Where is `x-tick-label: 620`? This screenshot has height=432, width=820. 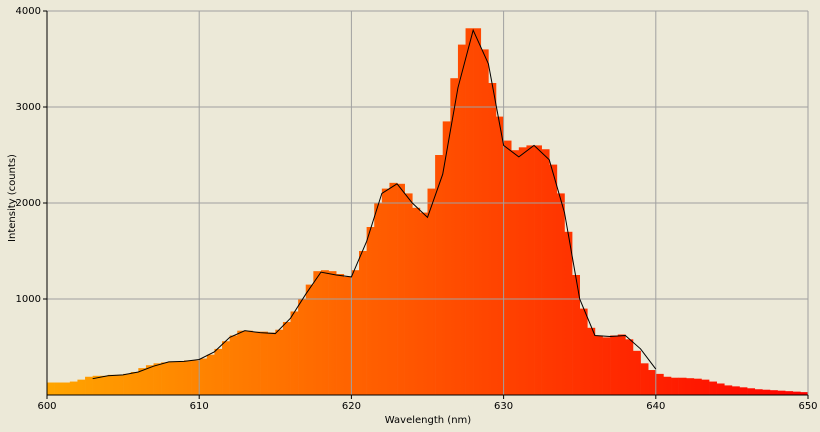 x-tick-label: 620 is located at coordinates (351, 406).